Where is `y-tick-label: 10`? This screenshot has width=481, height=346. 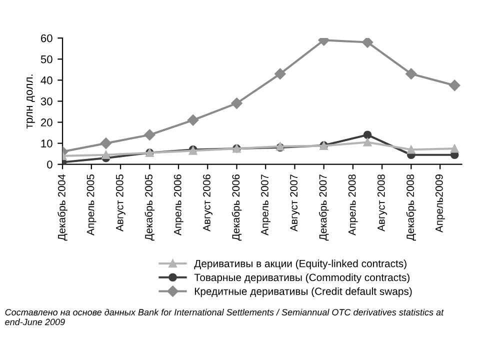 y-tick-label: 10 is located at coordinates (46, 144).